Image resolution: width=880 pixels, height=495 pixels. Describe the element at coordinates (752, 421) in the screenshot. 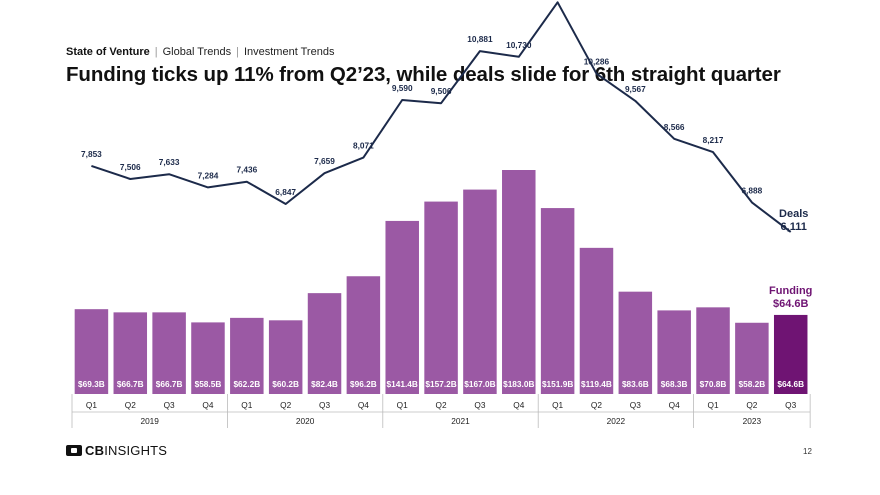

I see `x-group-label: 2023` at that location.